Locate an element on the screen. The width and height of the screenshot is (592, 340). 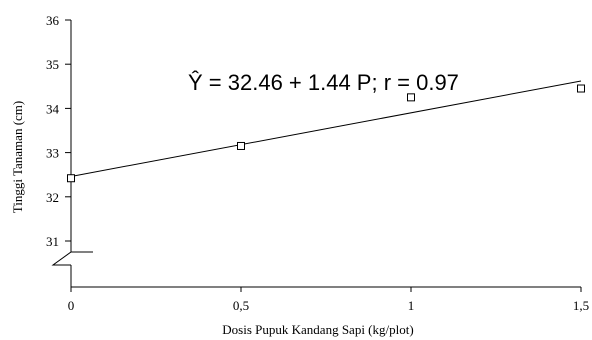
x-tick-label-0: 0 is located at coordinates (71, 305).